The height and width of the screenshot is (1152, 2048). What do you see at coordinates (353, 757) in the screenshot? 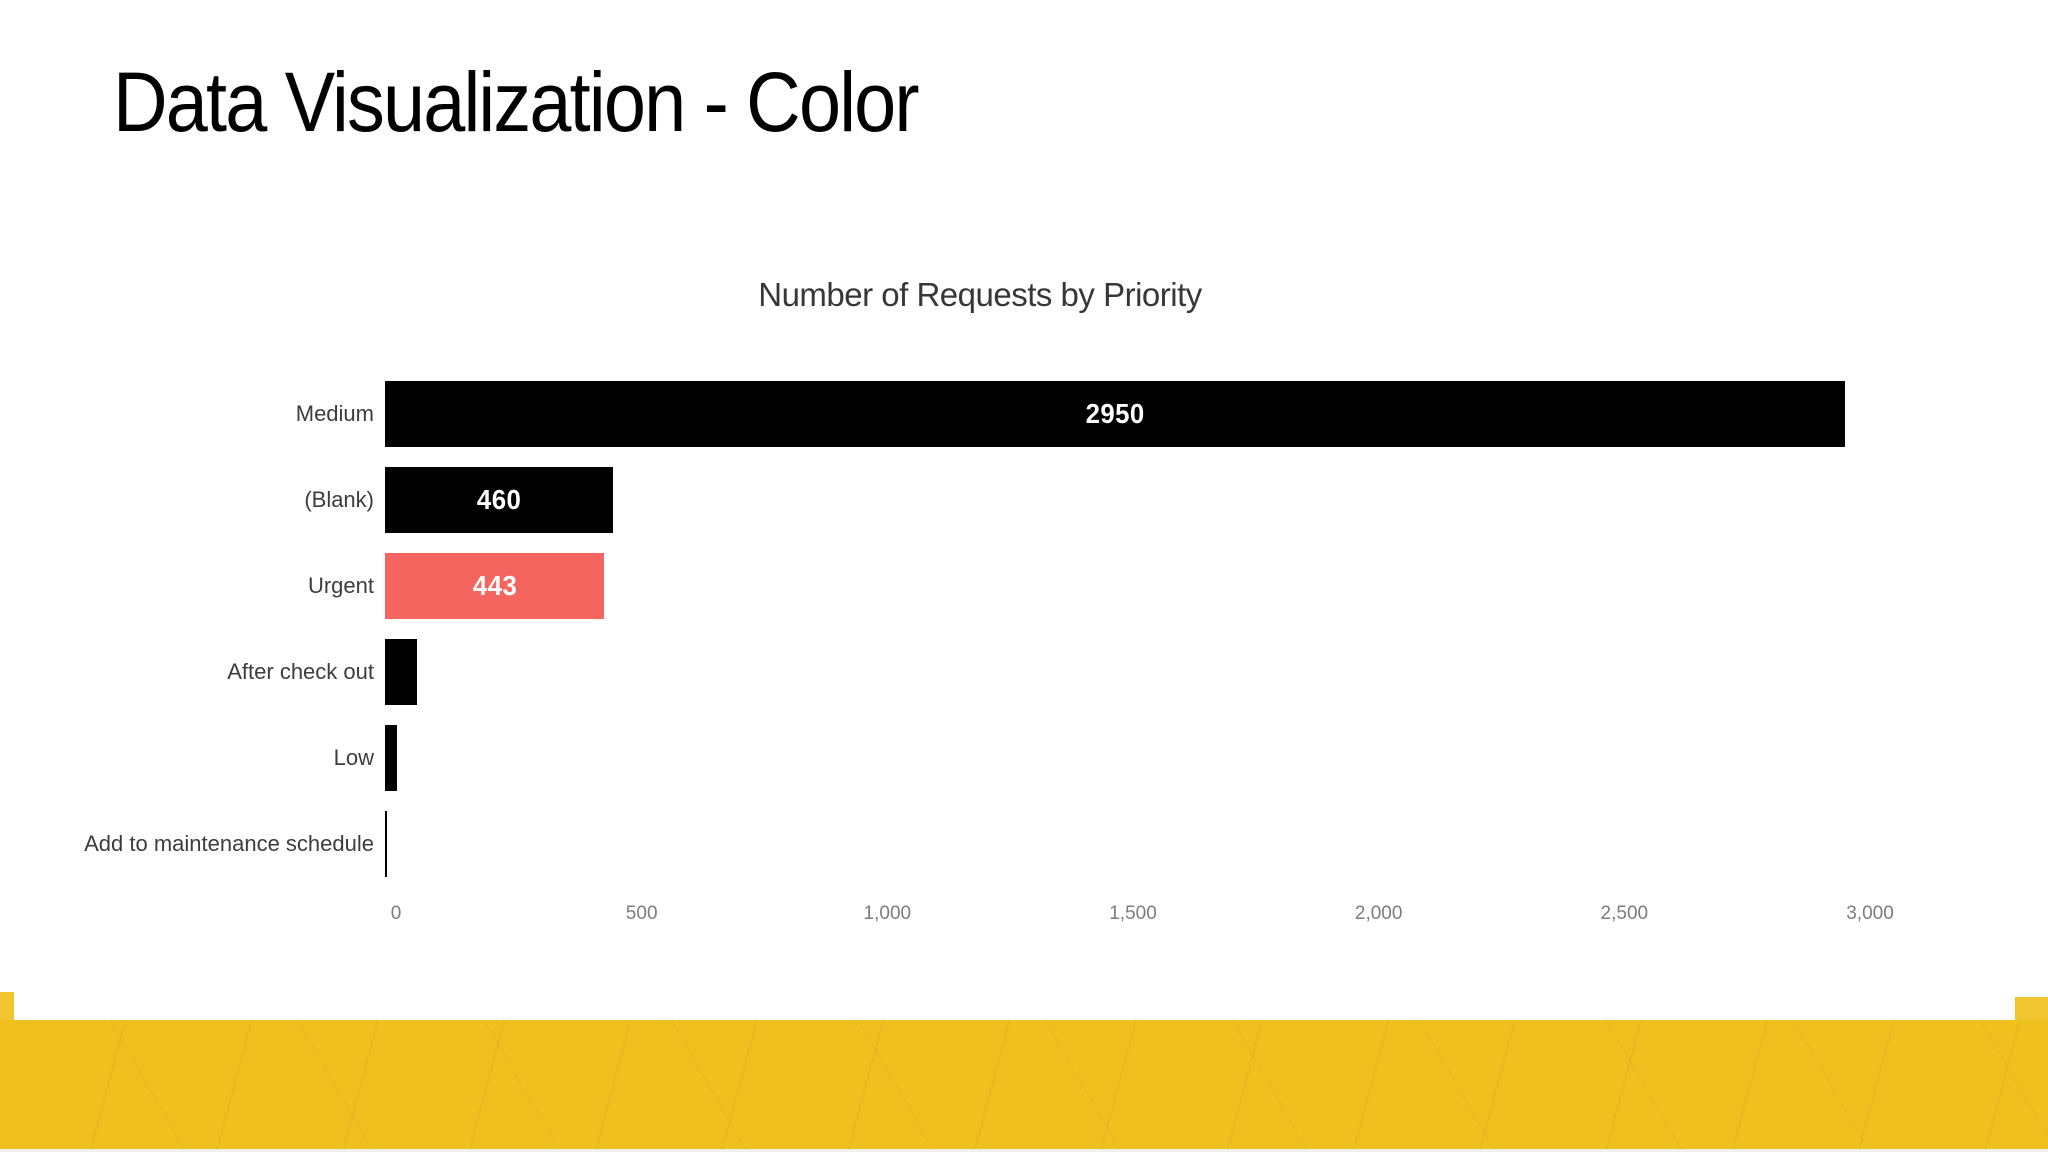
I see `category-label: Low` at bounding box center [353, 757].